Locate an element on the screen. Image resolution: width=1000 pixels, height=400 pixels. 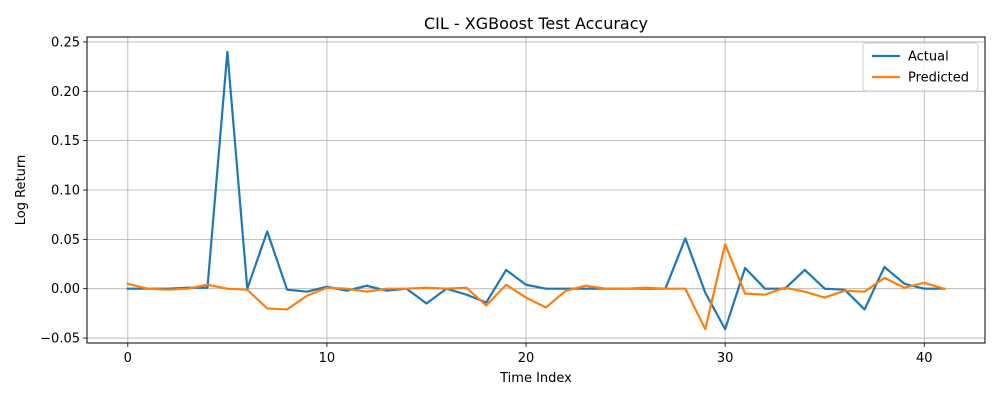
y-tick-label: 0.10 is located at coordinates (65, 191).